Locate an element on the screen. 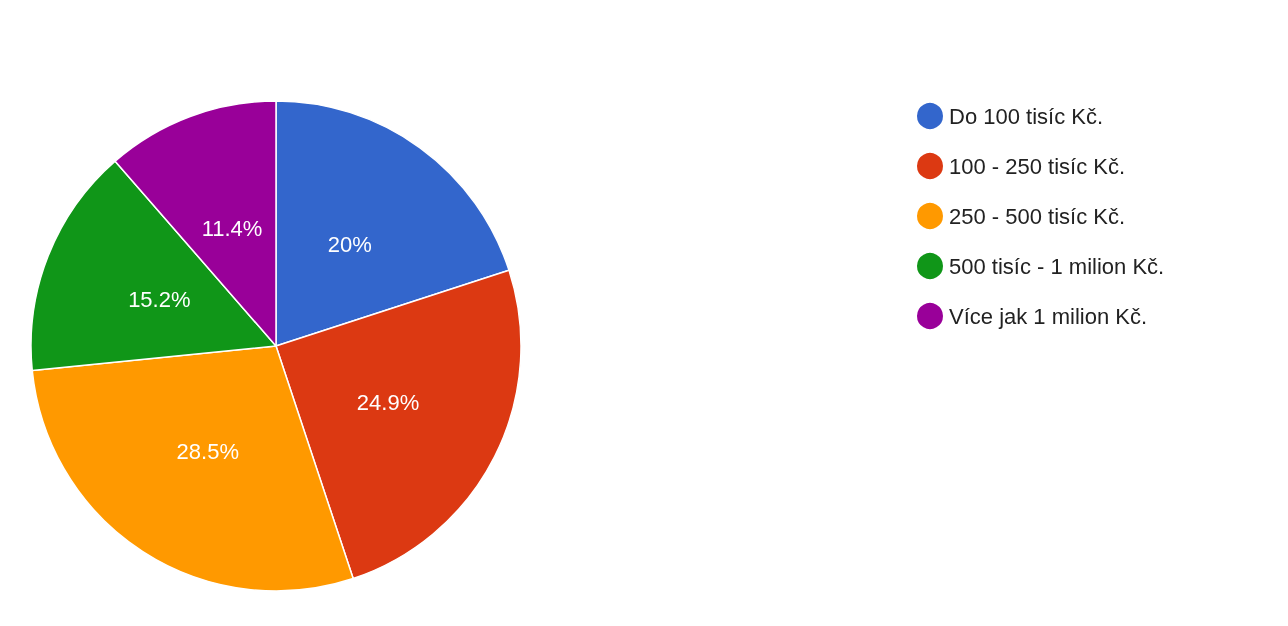 The height and width of the screenshot is (626, 1288). data-label: 20% is located at coordinates (349, 244).